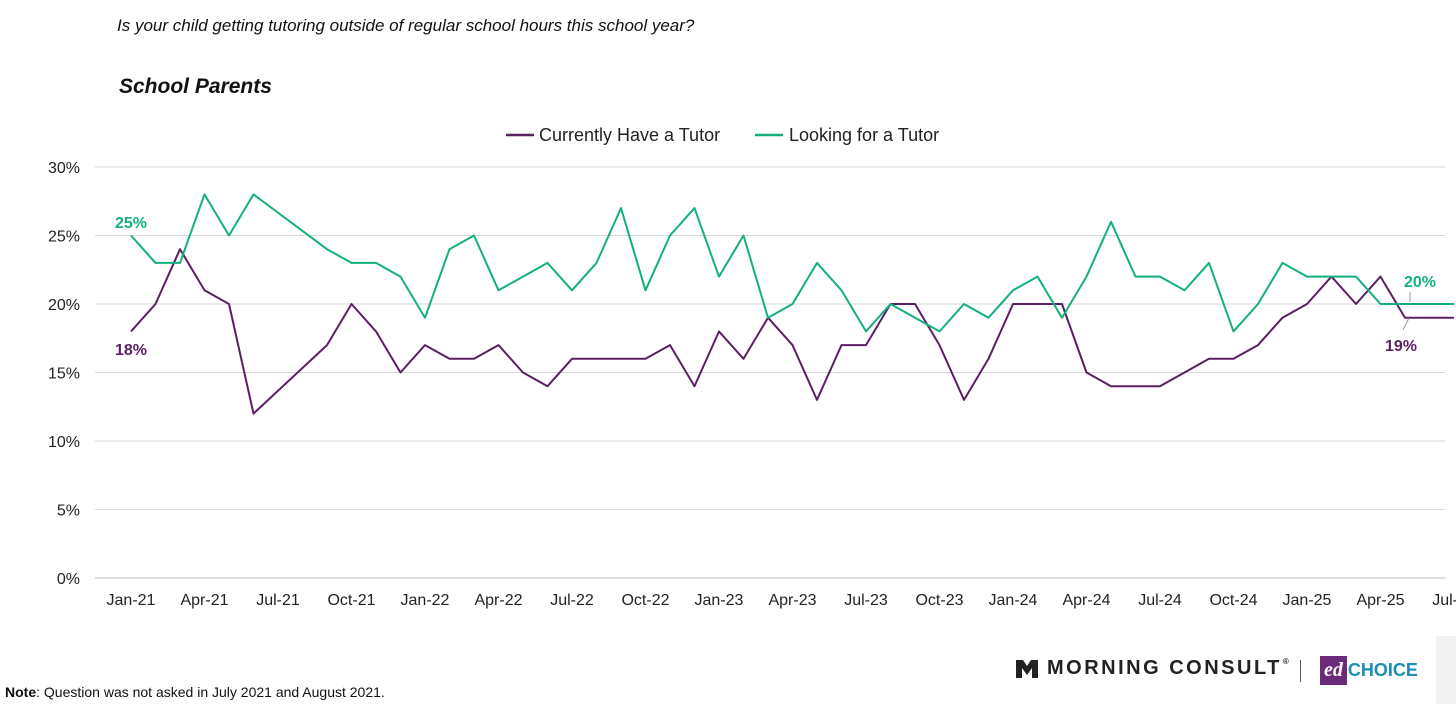 The height and width of the screenshot is (704, 1456). What do you see at coordinates (64, 305) in the screenshot?
I see `y-tick-label: 20%` at bounding box center [64, 305].